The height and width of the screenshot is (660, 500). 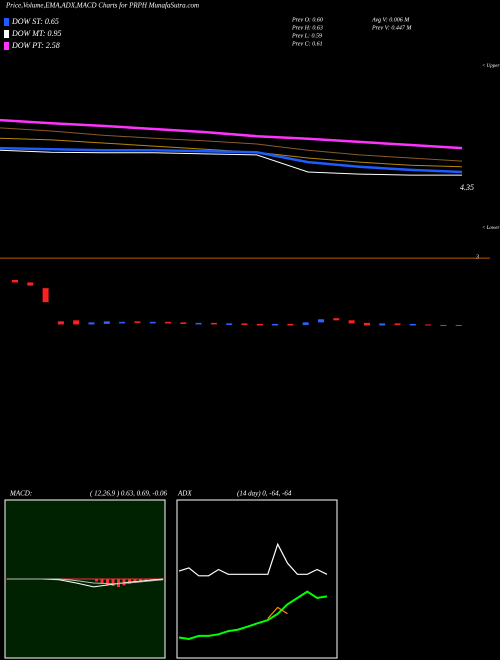 What do you see at coordinates (257, 579) in the screenshot?
I see `panel` at bounding box center [257, 579].